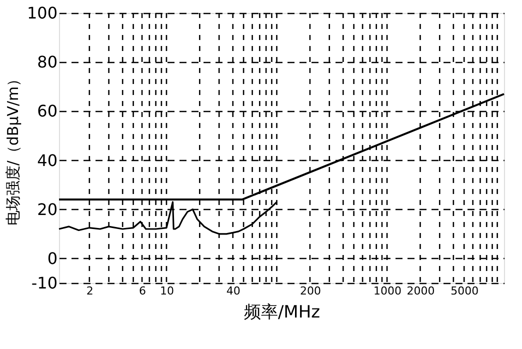 The width and height of the screenshot is (522, 349). I want to click on y-tick-label: 20, so click(47, 209).